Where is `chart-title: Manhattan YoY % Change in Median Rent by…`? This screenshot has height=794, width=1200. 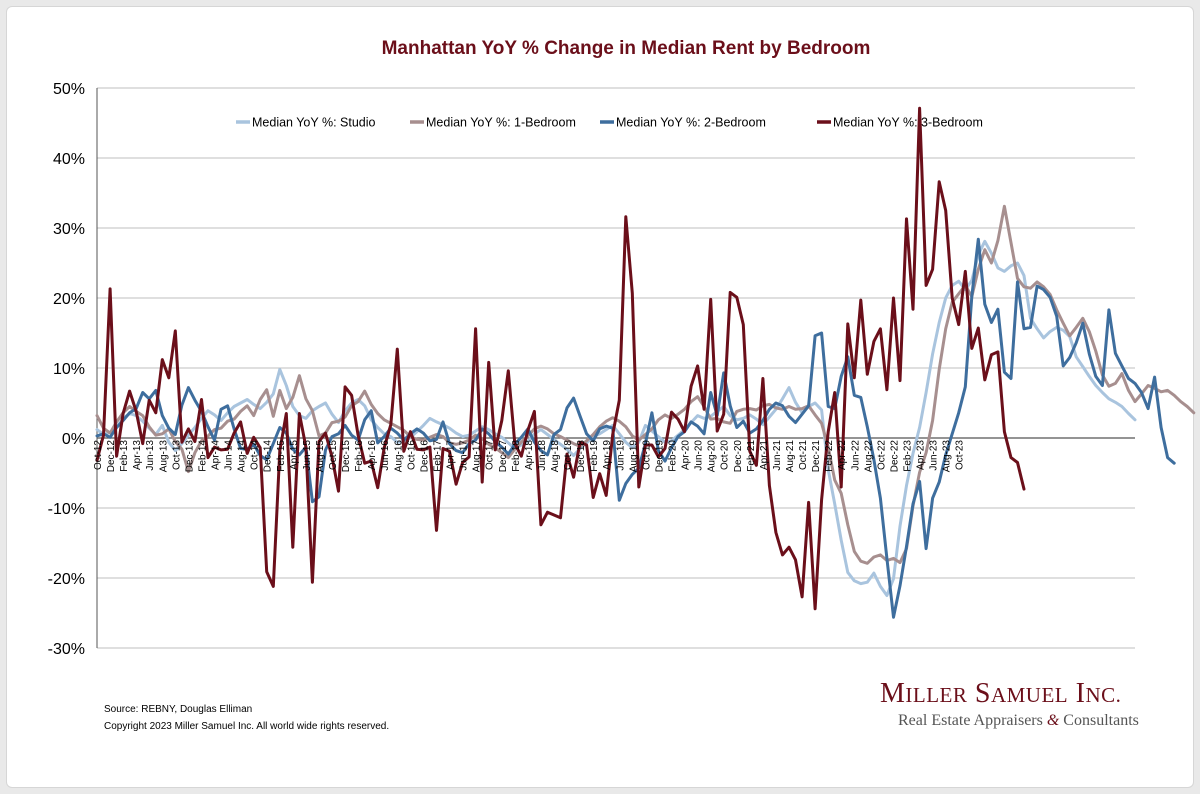
chart-title: Manhattan YoY % Change in Median Rent by… is located at coordinates (626, 48).